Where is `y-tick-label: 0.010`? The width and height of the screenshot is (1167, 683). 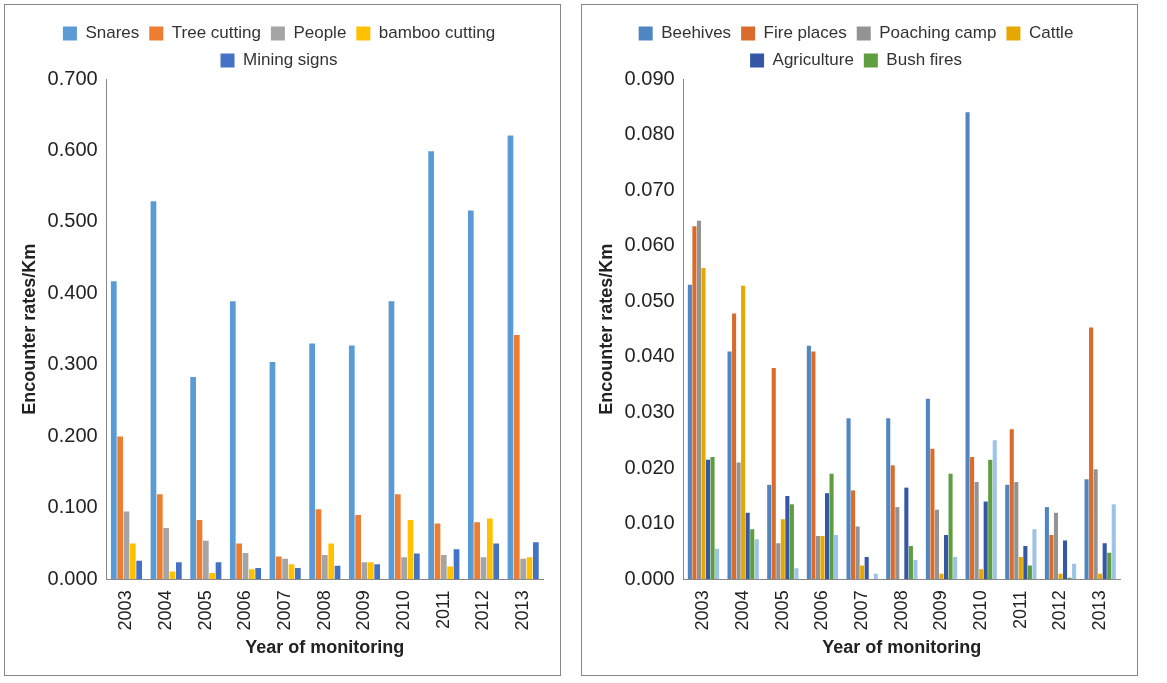 y-tick-label: 0.010 is located at coordinates (649, 522).